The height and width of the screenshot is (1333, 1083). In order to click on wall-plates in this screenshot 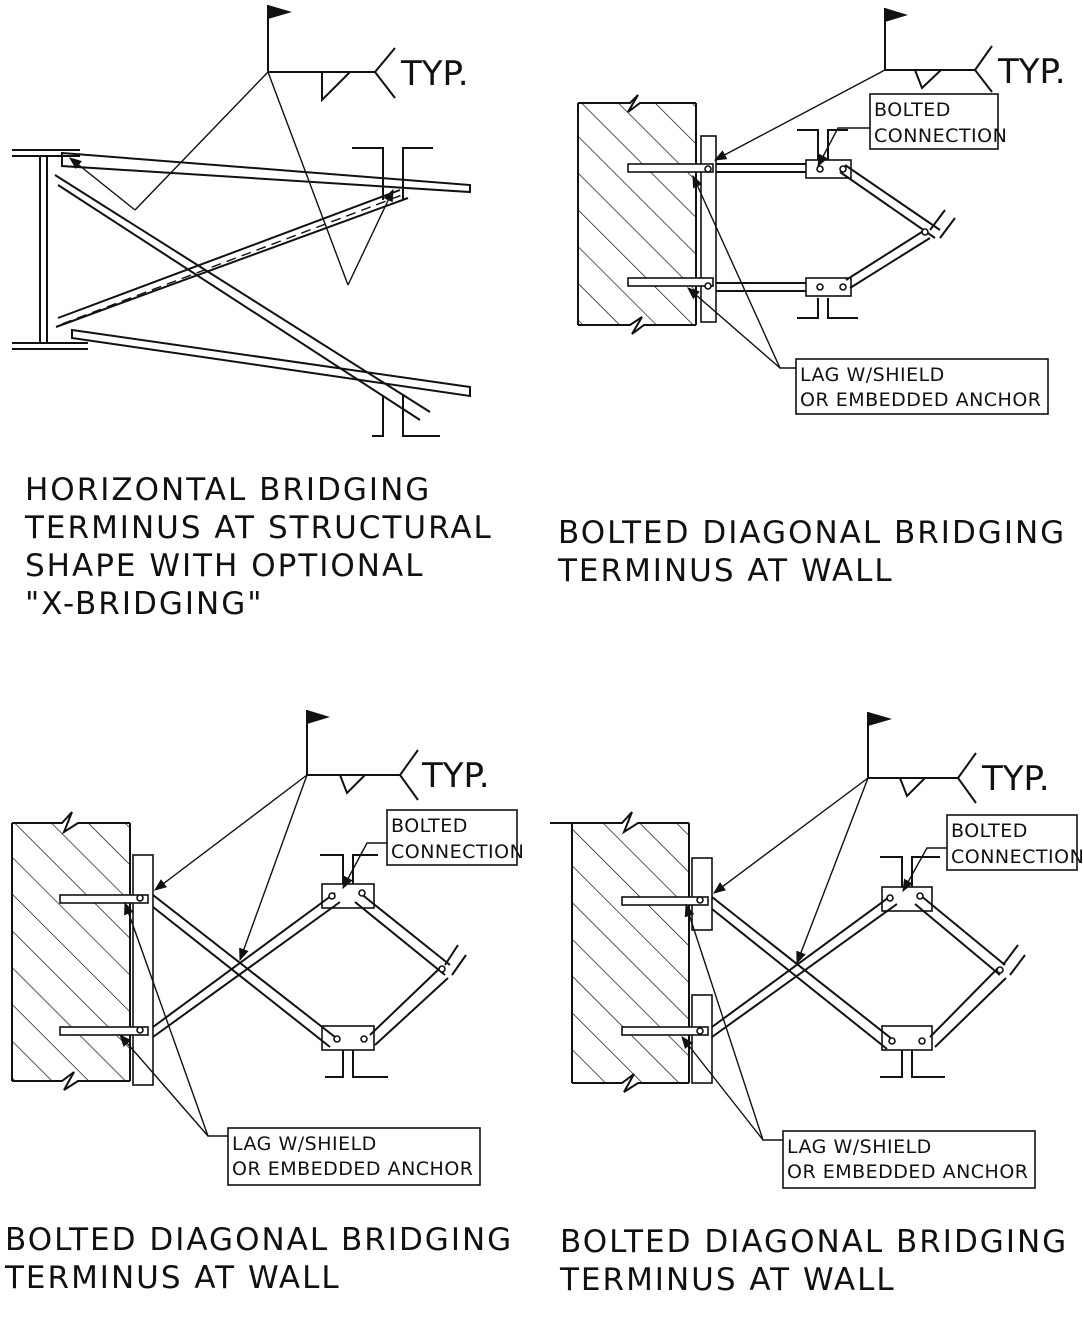, I will do `click(702, 970)`.